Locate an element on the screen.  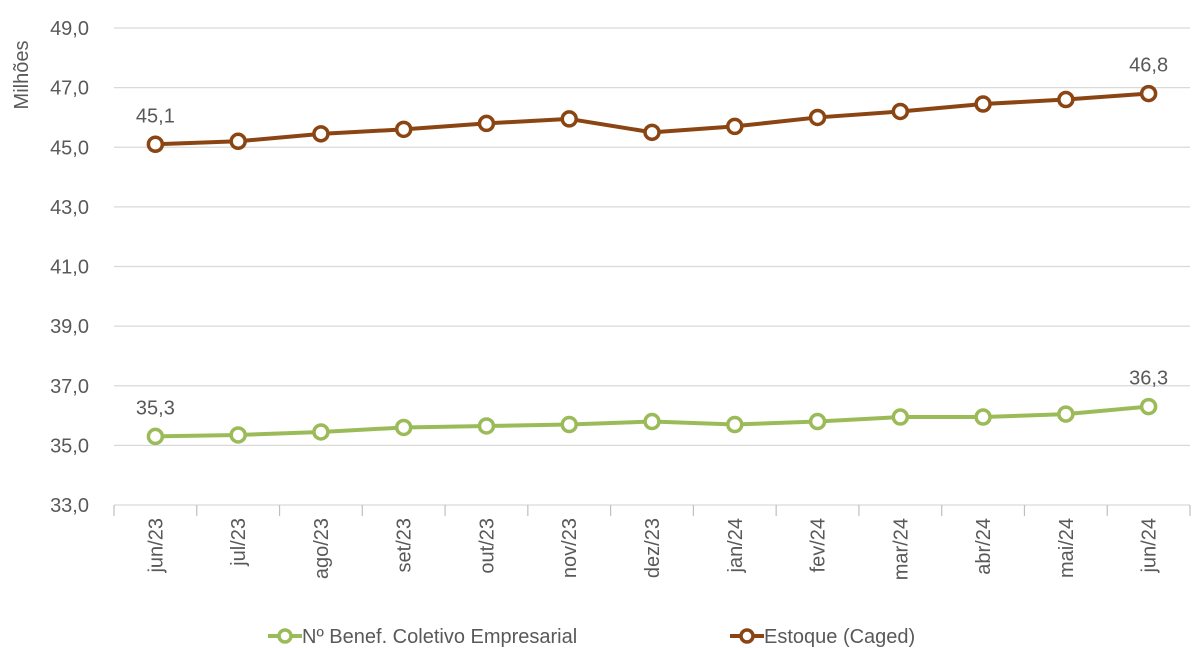
y-tick-label: 41,0 is located at coordinates (69, 268).